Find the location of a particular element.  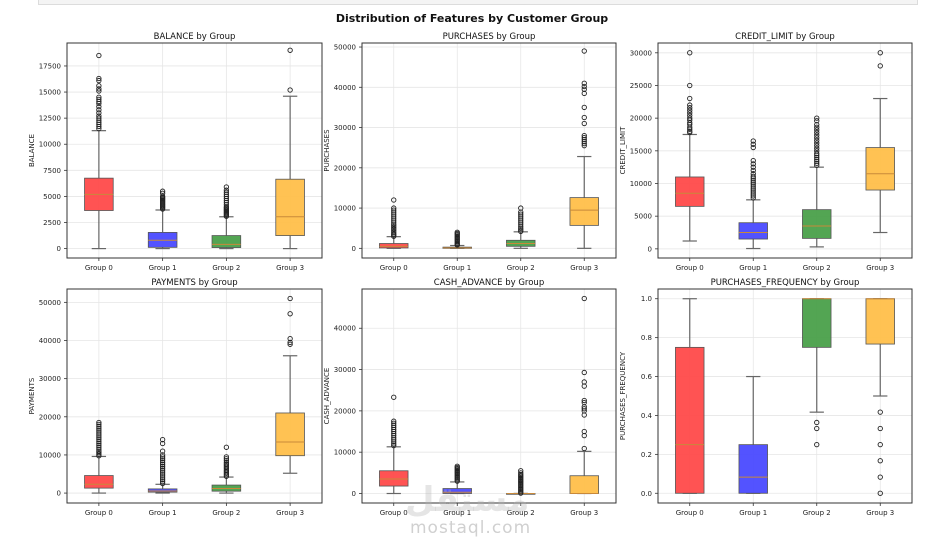

notebook-cell-top-border is located at coordinates (478, 2).